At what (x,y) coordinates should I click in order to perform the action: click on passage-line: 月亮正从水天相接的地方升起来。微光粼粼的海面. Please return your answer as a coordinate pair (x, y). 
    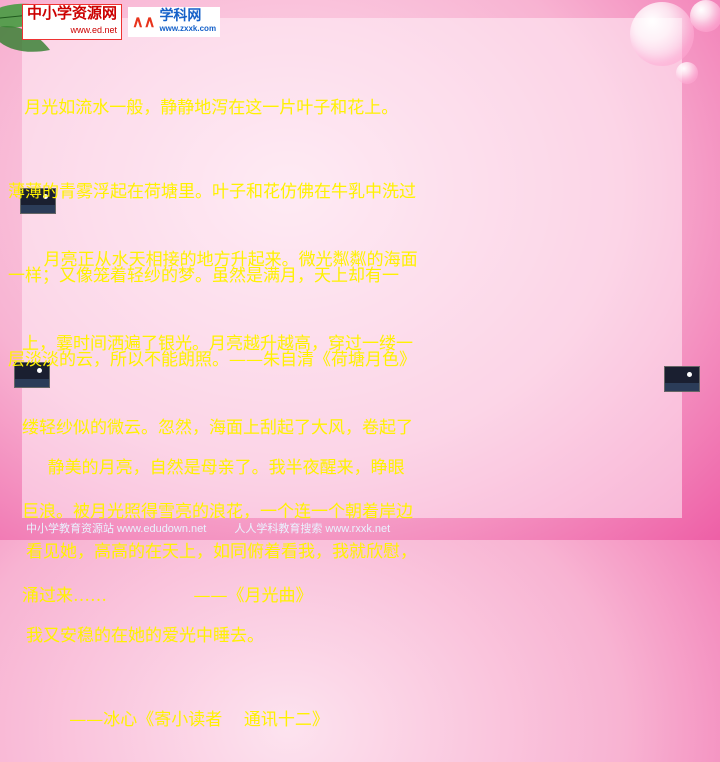
    Looking at the image, I should click on (220, 260).